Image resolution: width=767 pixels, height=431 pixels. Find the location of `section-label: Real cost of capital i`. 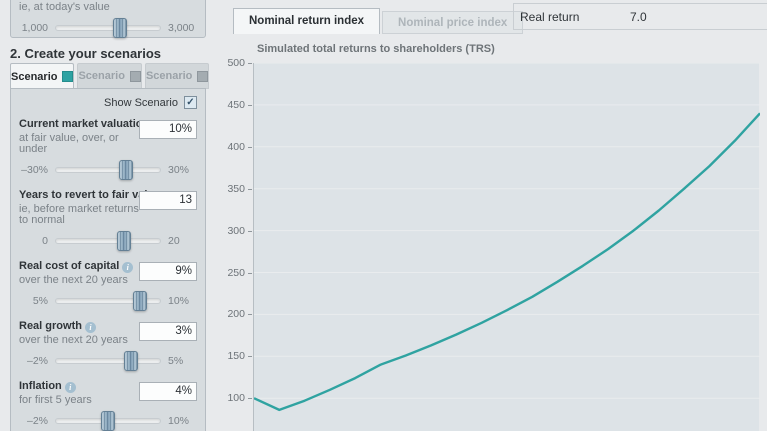

section-label: Real cost of capital i is located at coordinates (108, 266).